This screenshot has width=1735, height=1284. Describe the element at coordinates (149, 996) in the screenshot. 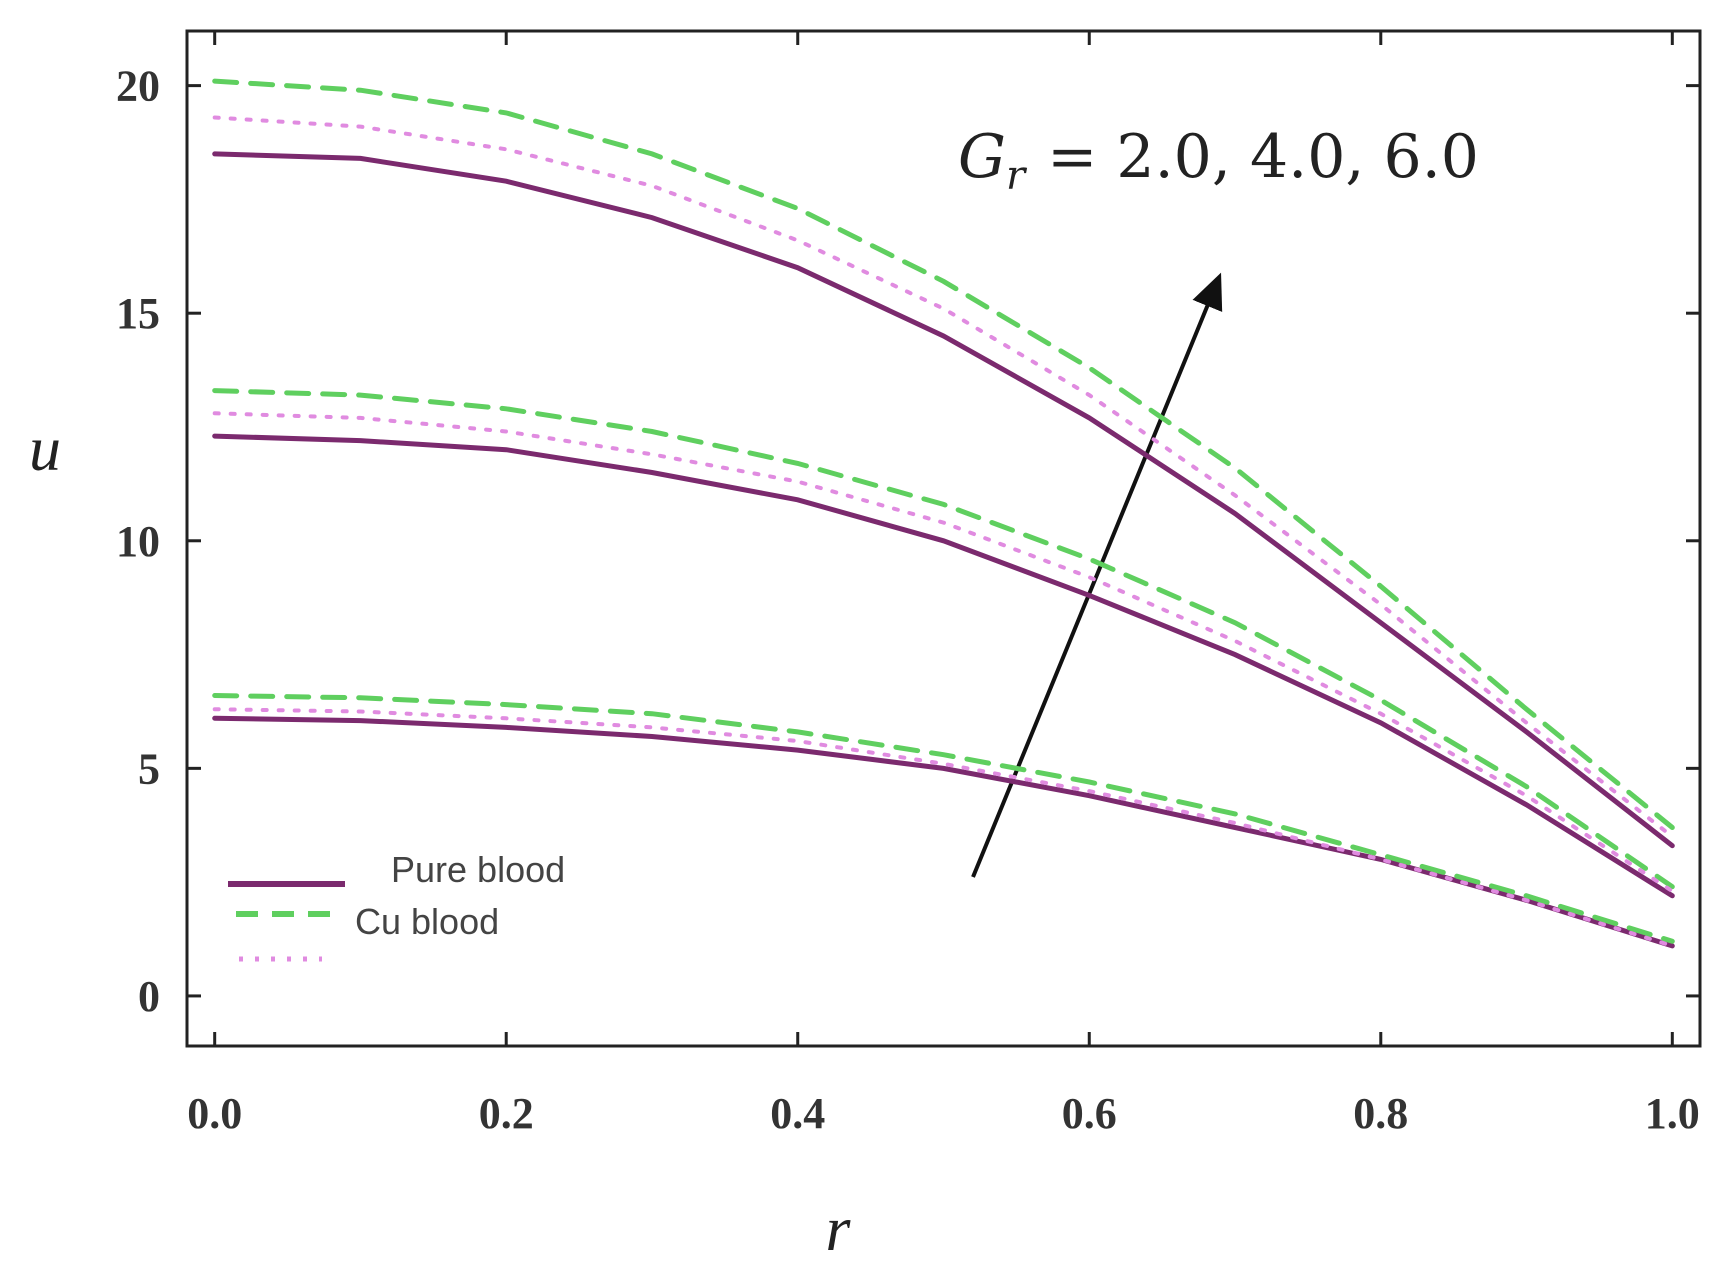

I see `y-tick-label: 0` at that location.